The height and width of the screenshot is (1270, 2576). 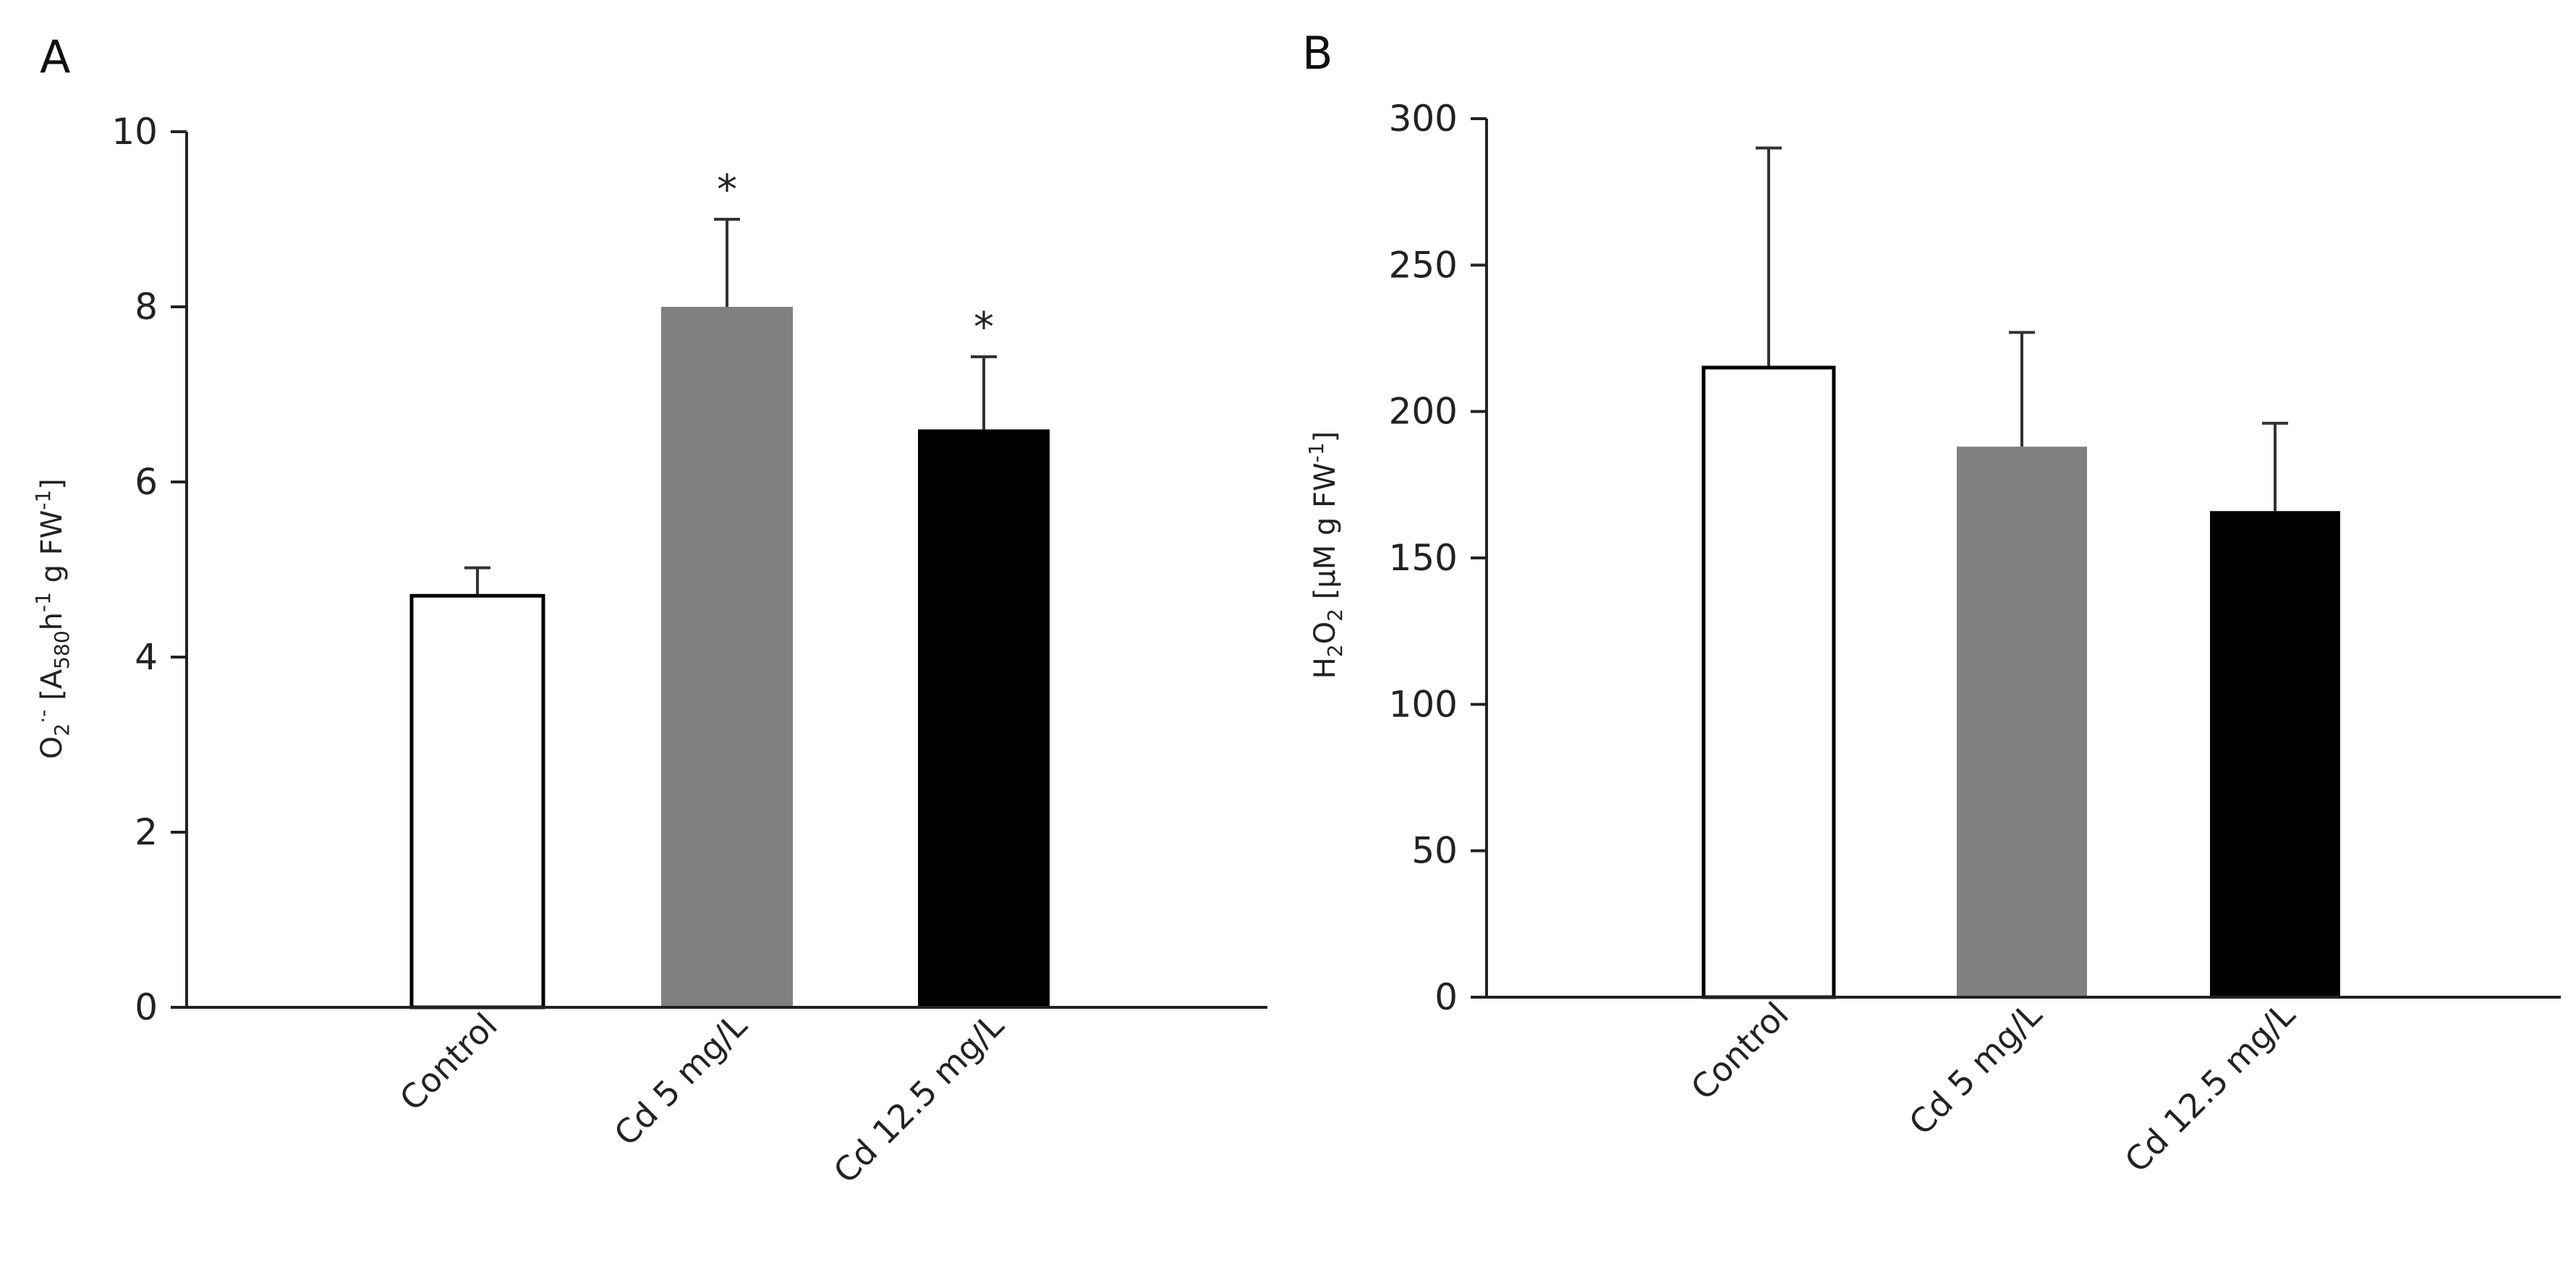 I want to click on panel-letter-b: B, so click(x=1317, y=53).